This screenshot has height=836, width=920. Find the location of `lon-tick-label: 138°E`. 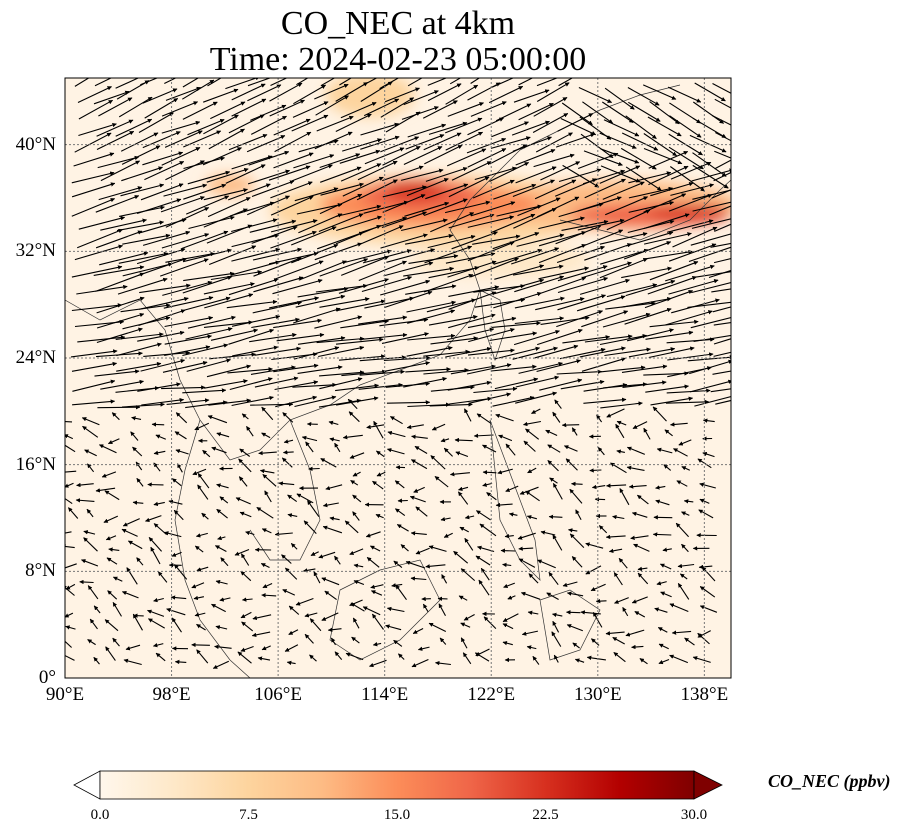

lon-tick-label: 138°E is located at coordinates (704, 694).